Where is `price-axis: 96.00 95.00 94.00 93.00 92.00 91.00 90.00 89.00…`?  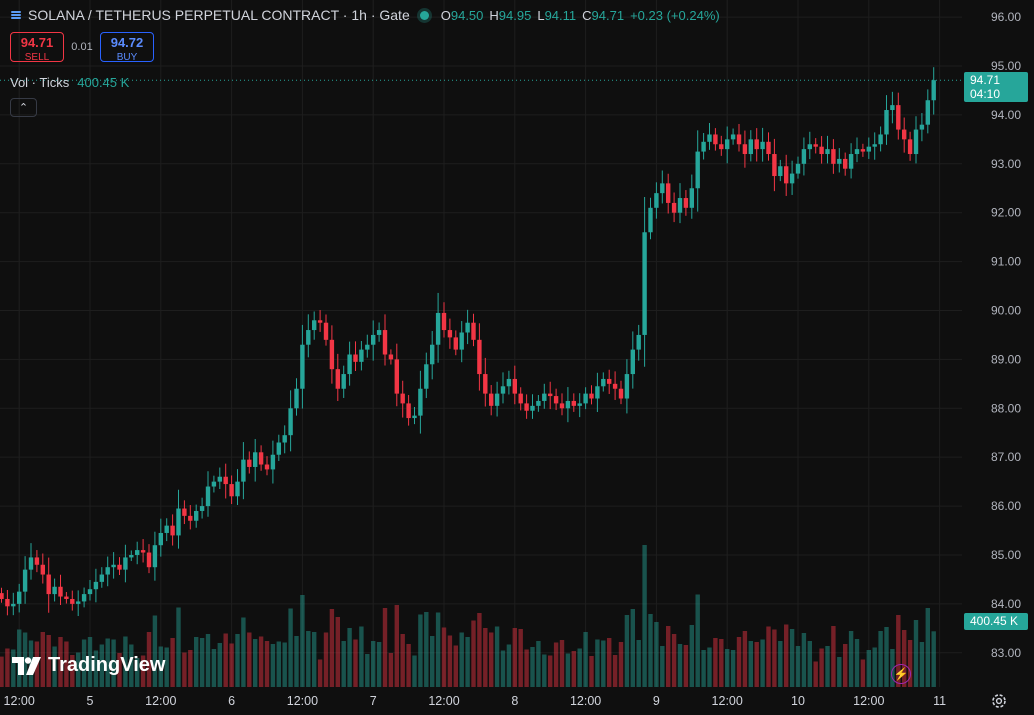 price-axis: 96.00 95.00 94.00 93.00 92.00 91.00 90.00 89.00… is located at coordinates (1006, 335).